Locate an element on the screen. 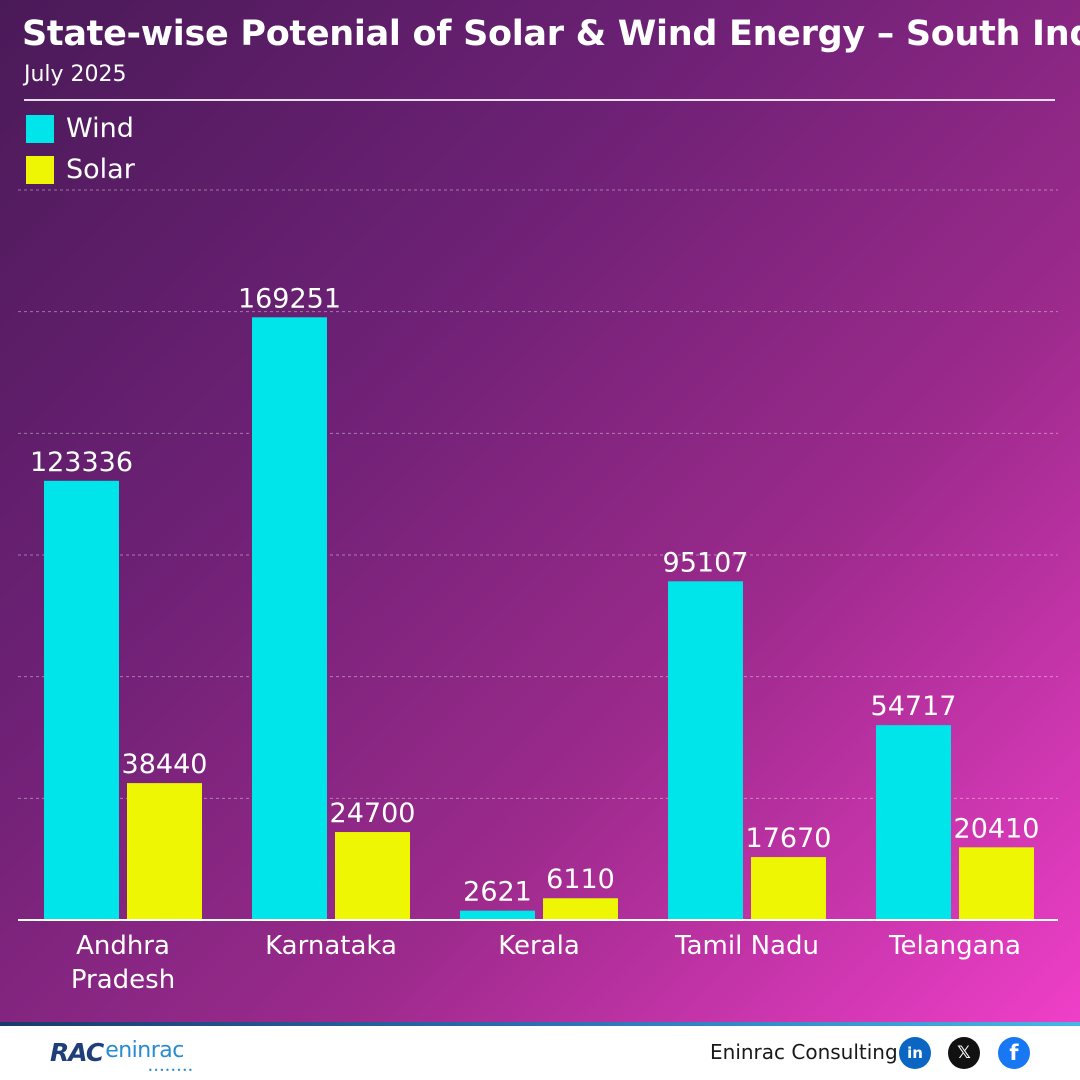 The width and height of the screenshot is (1080, 1080). eninrac-logo: RAC eninrac •••••••• is located at coordinates (121, 1056).